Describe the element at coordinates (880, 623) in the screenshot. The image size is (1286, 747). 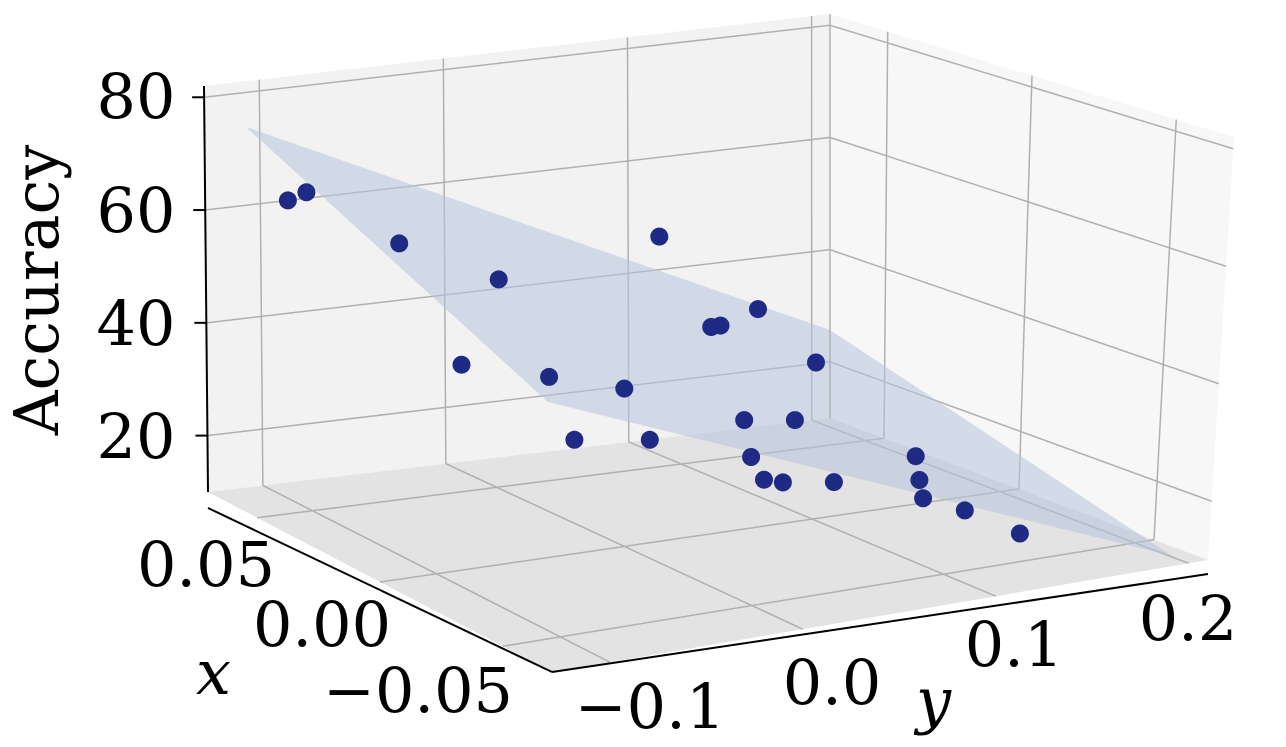
I see `y-axis-line` at that location.